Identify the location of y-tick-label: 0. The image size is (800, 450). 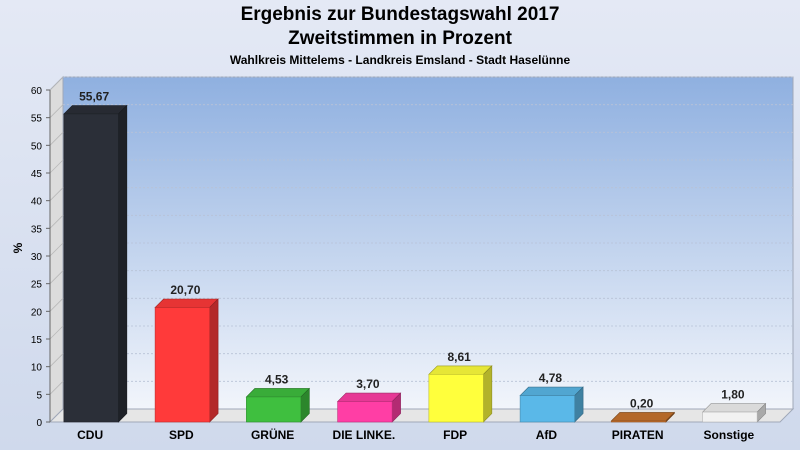
(39, 423).